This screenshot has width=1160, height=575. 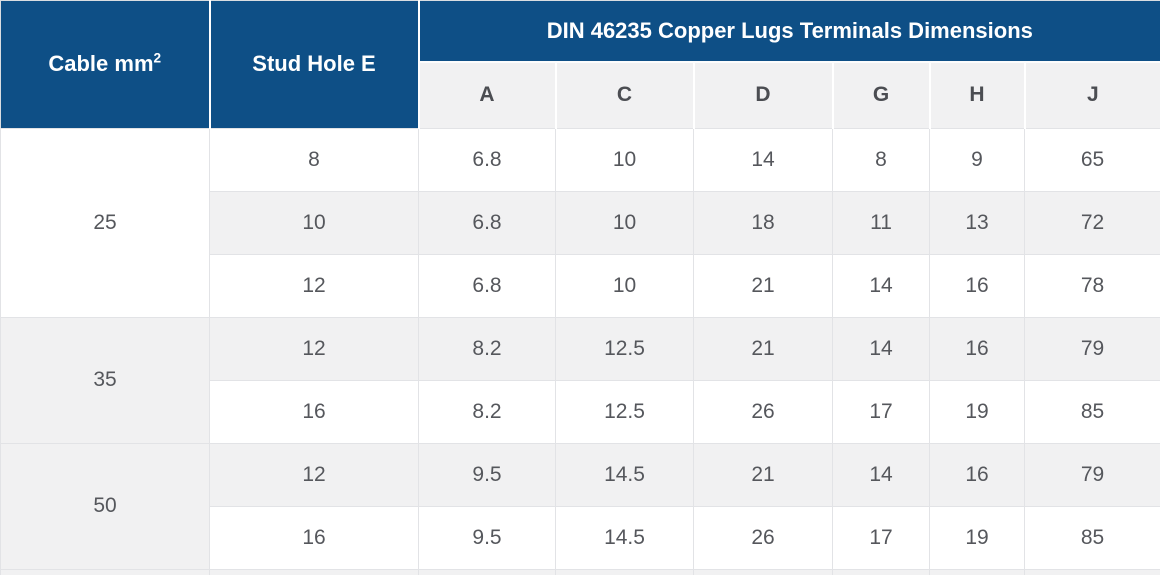 What do you see at coordinates (1091, 285) in the screenshot?
I see `dim-cell: 78` at bounding box center [1091, 285].